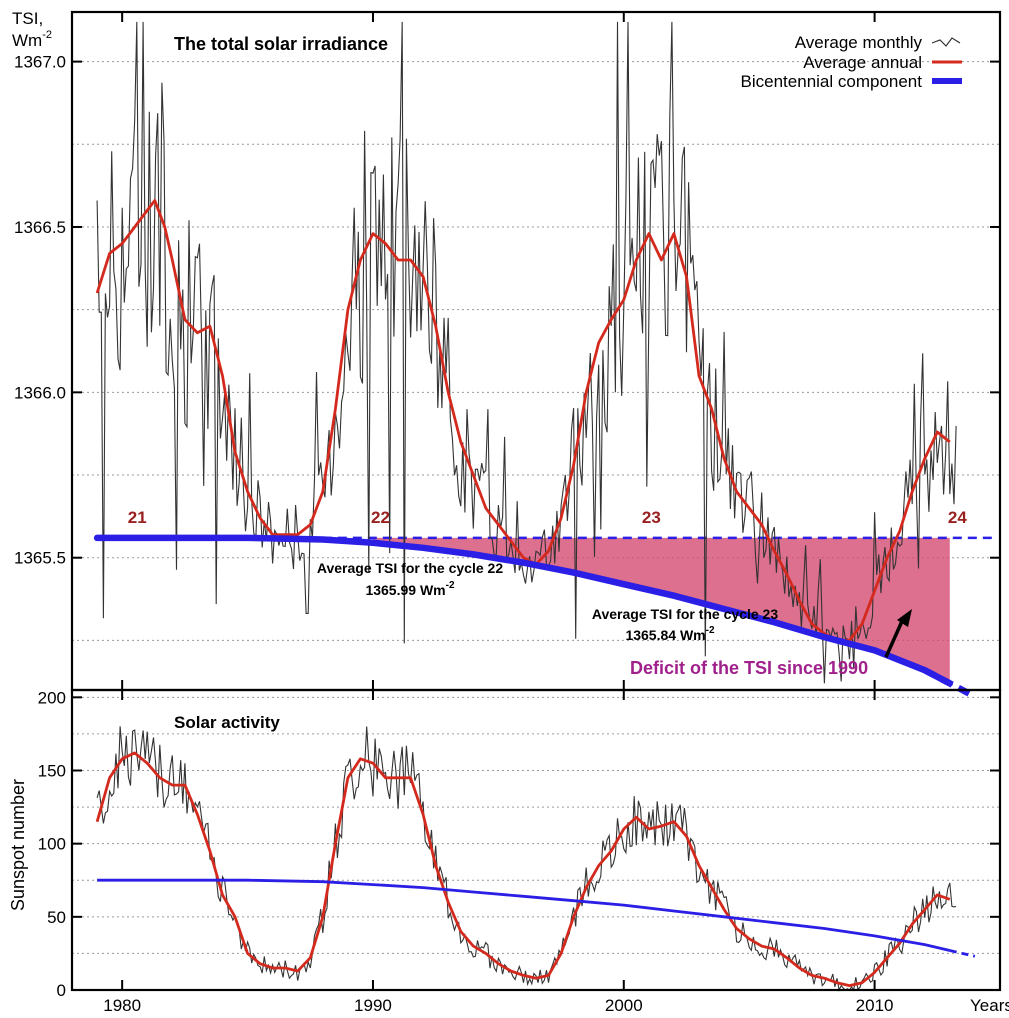  I want to click on tsi-cycle-labels: 21 22 23 24, so click(548, 517).